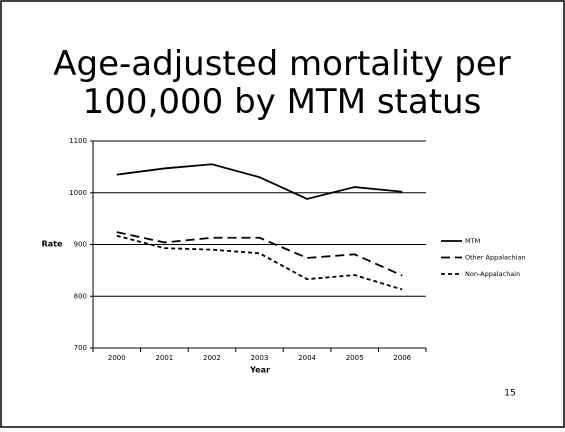 Image resolution: width=565 pixels, height=432 pixels. Describe the element at coordinates (495, 258) in the screenshot. I see `legend-label: Other Appalachian` at that location.